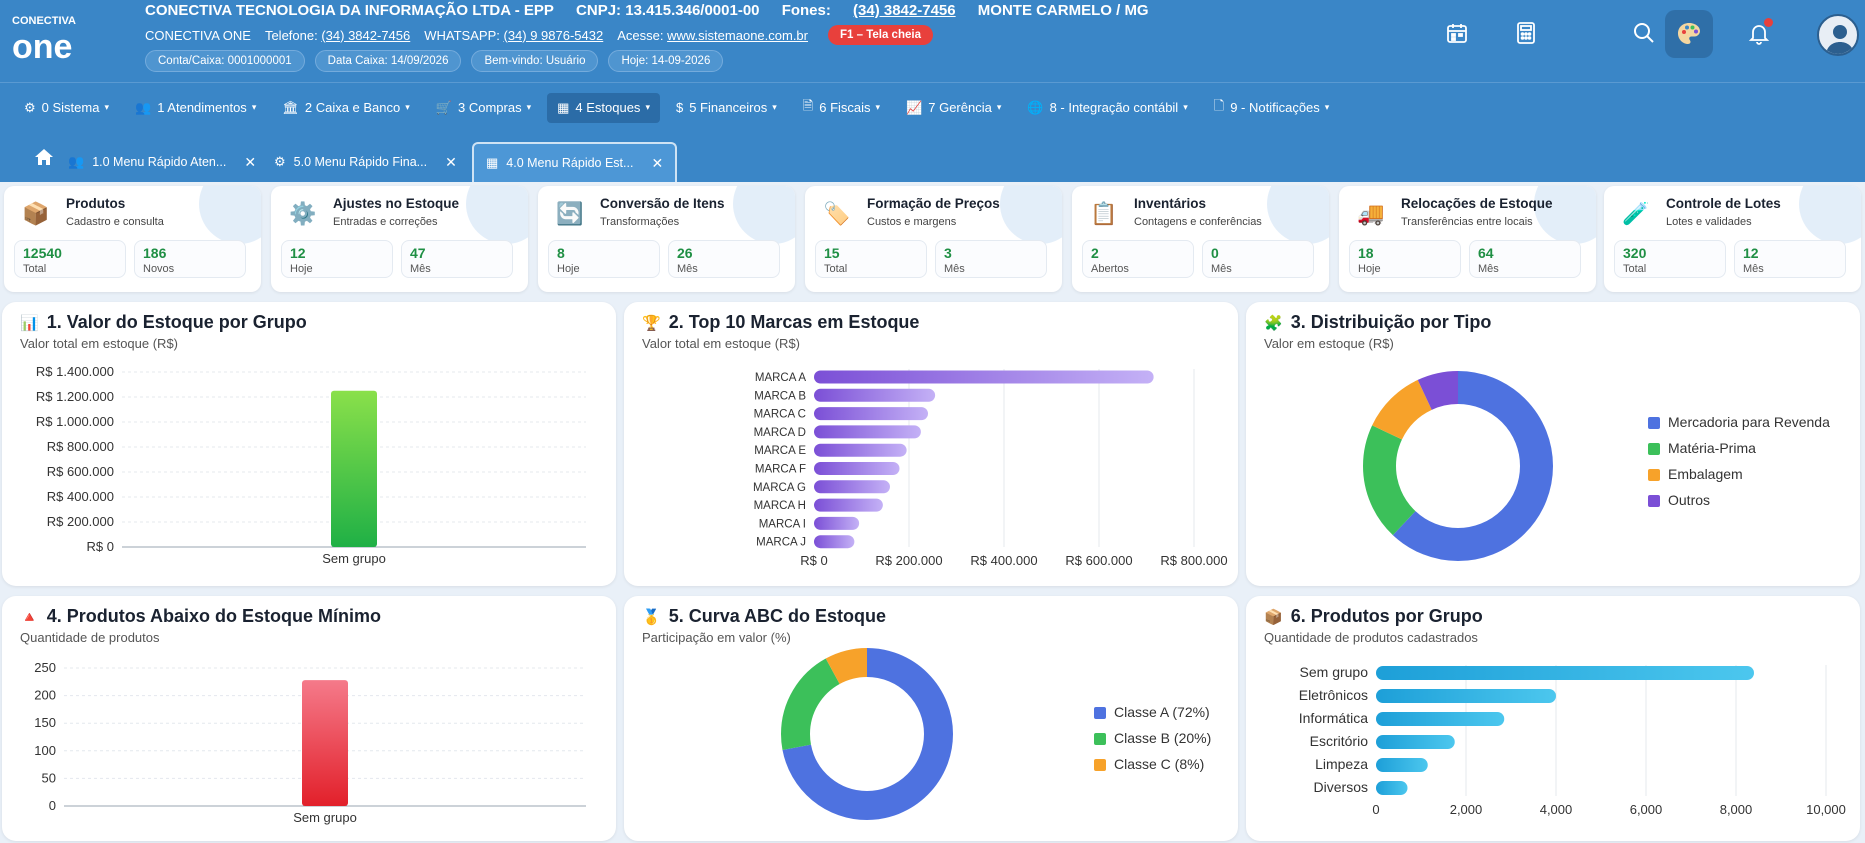  Describe the element at coordinates (726, 107) in the screenshot. I see `menu-financeiros: $5 Financeiros ▾` at that location.